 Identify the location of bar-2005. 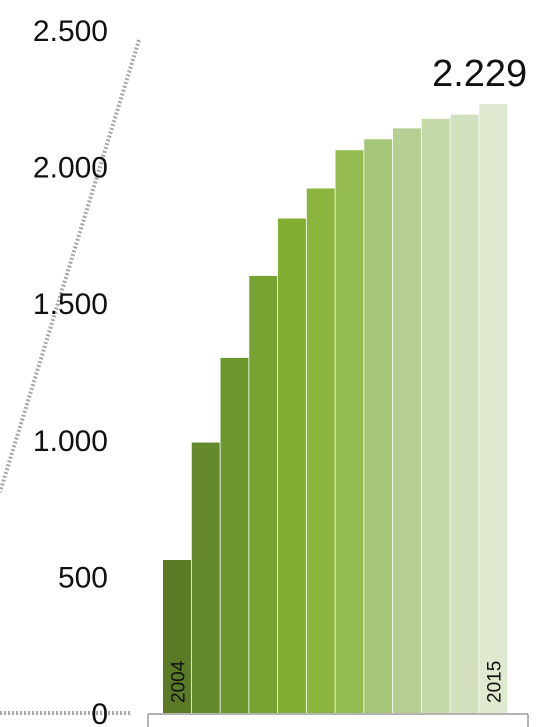
(205, 577).